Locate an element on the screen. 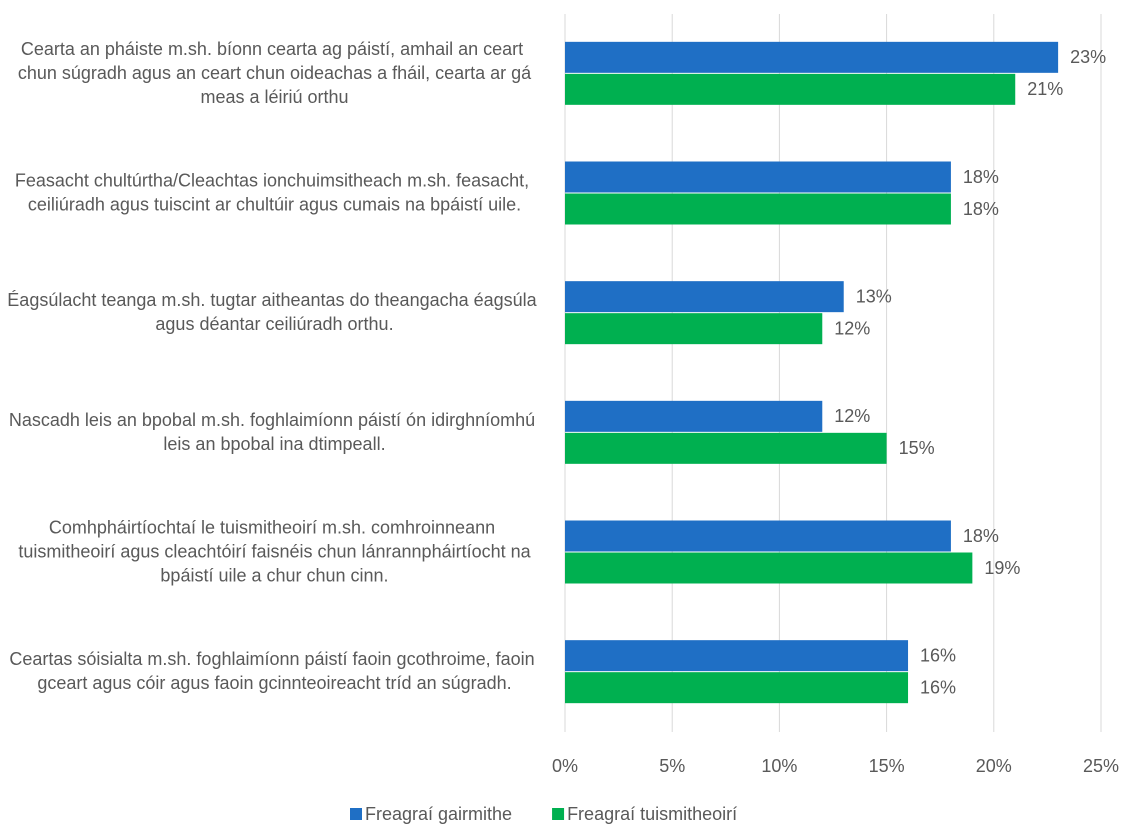  value-label: 19% is located at coordinates (1002, 568).